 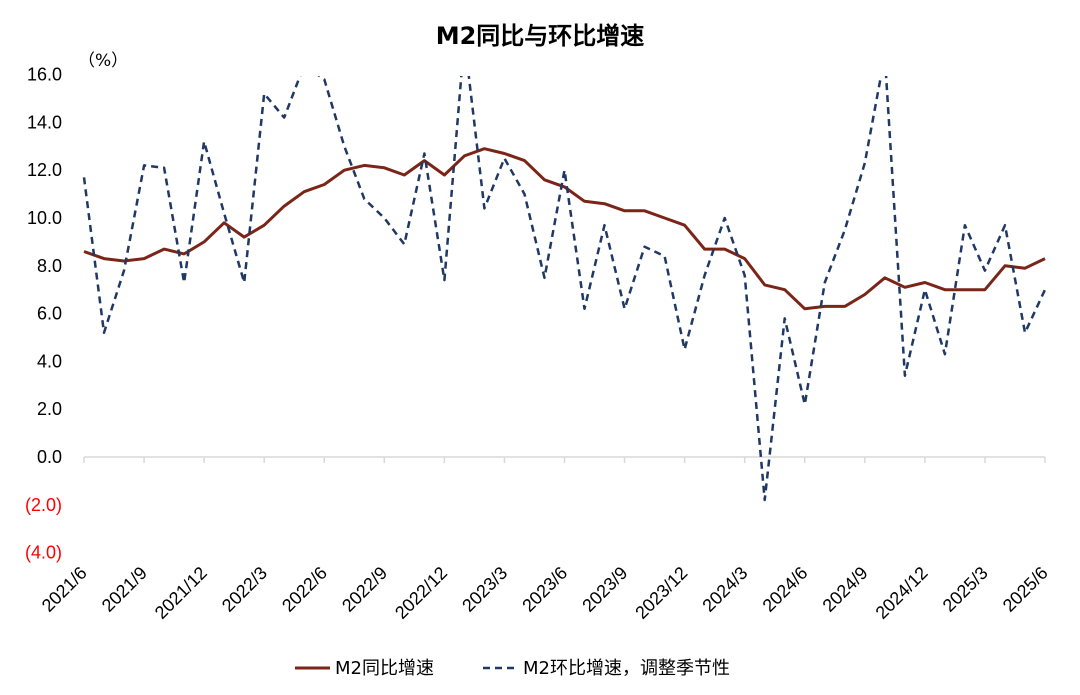 What do you see at coordinates (512, 668) in the screenshot?
I see `legend: M2同比增速 M2环比增速，调整季节性` at bounding box center [512, 668].